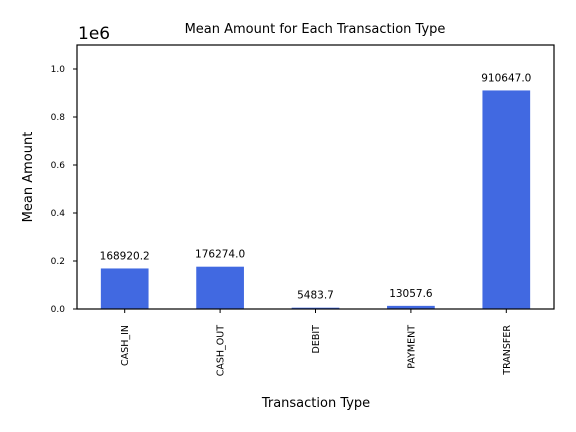 The width and height of the screenshot is (576, 432). Describe the element at coordinates (58, 214) in the screenshot. I see `y-tick-label: 0.4` at that location.